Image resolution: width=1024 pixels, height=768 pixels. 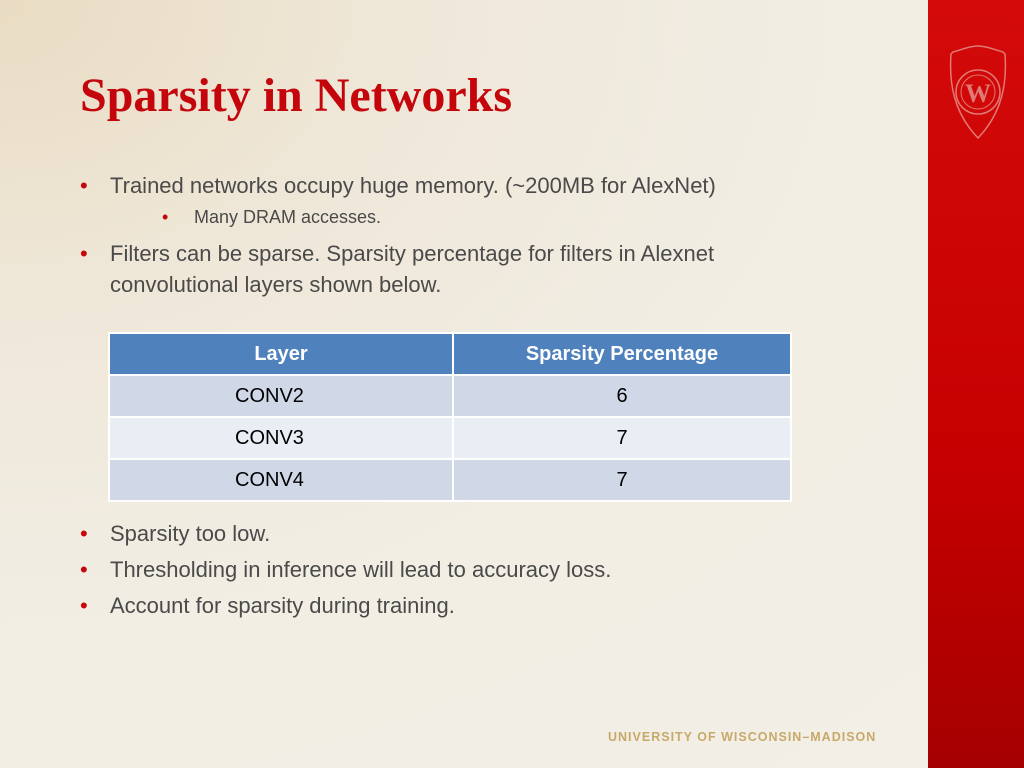 I want to click on red-side-band, so click(x=976, y=384).